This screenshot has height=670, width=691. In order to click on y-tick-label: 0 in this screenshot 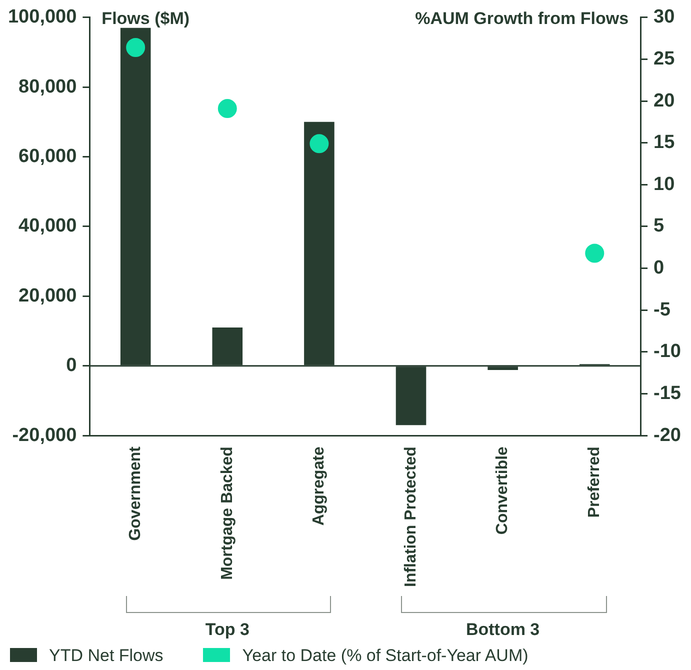, I will do `click(71, 365)`.